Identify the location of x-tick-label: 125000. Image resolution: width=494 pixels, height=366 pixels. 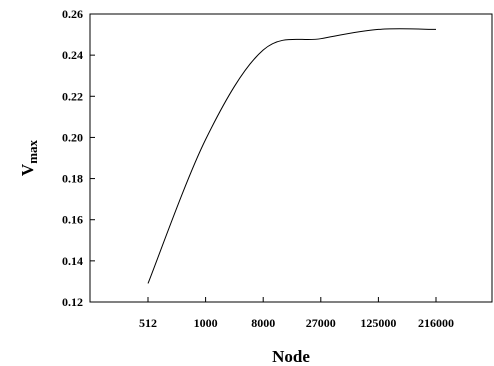
(378, 323).